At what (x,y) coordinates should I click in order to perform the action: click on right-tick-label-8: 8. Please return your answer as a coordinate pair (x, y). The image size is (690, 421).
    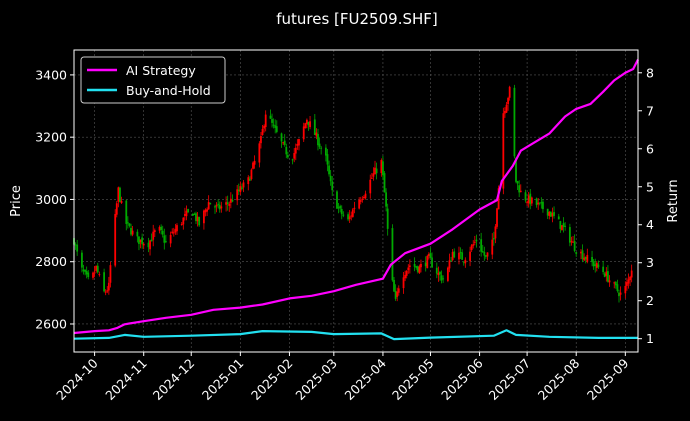
    Looking at the image, I should click on (650, 72).